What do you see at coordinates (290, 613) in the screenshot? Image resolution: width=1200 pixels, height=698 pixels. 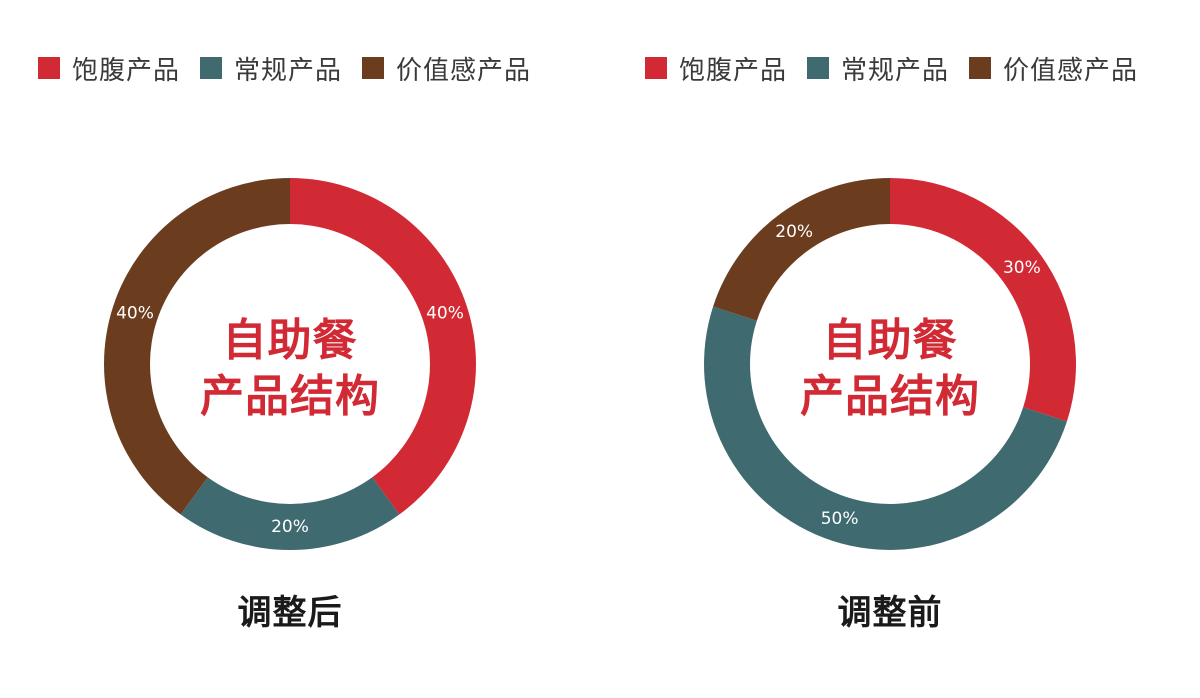 I see `chart-caption: 调整后` at bounding box center [290, 613].